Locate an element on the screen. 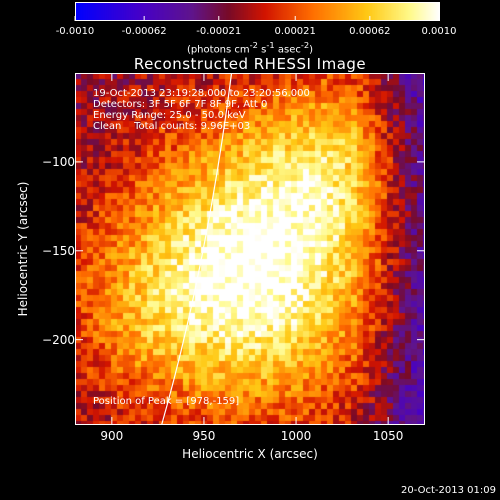 Image resolution: width=500 pixels, height=500 pixels. x-axis-tick-labels: 900 950 1000 1050 is located at coordinates (250, 437).